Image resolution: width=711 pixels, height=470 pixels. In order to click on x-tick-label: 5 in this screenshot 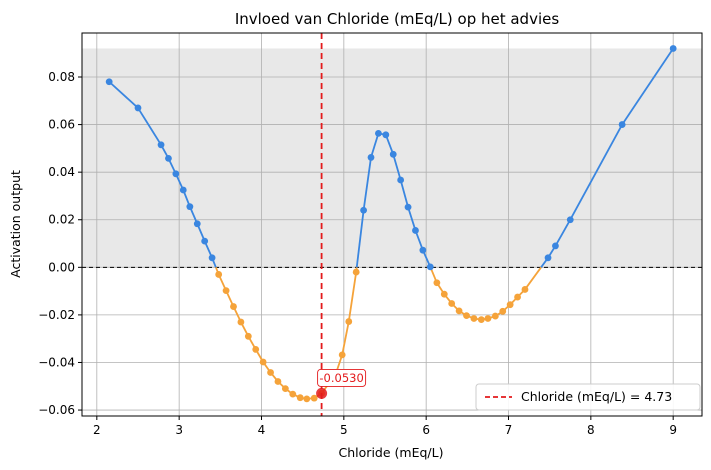, I will do `click(344, 430)`.